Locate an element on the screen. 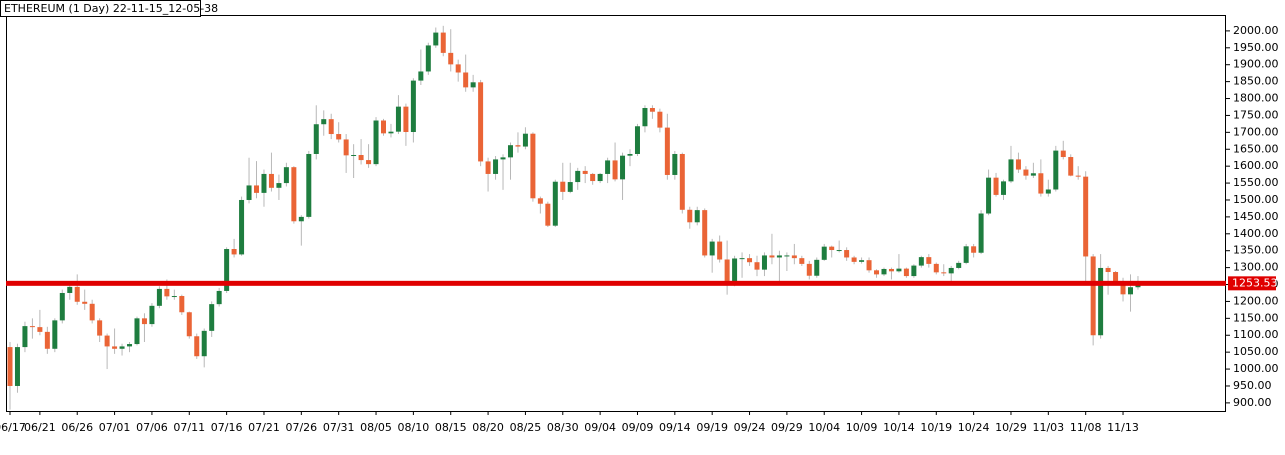  price-line is located at coordinates (616, 283).